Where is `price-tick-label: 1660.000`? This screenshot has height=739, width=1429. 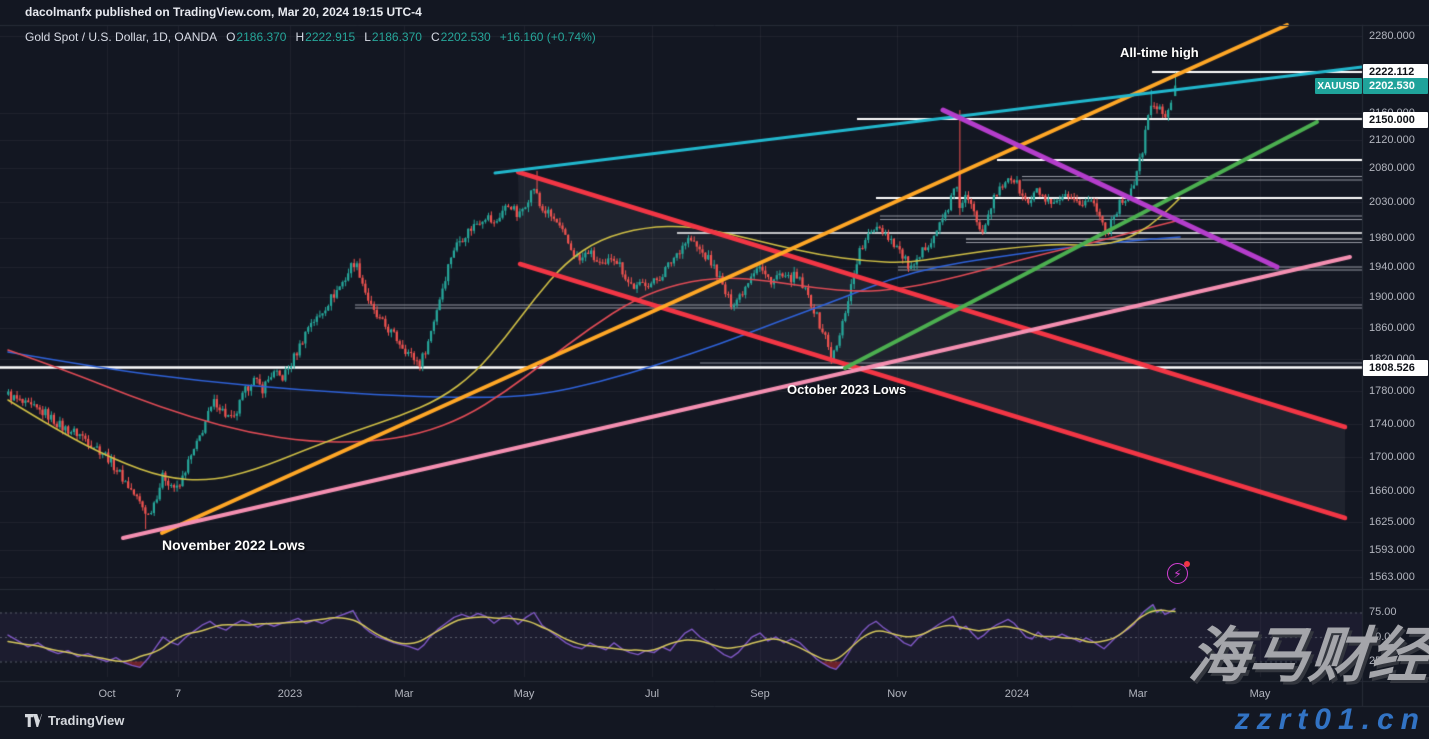
price-tick-label: 1660.000 is located at coordinates (1392, 491).